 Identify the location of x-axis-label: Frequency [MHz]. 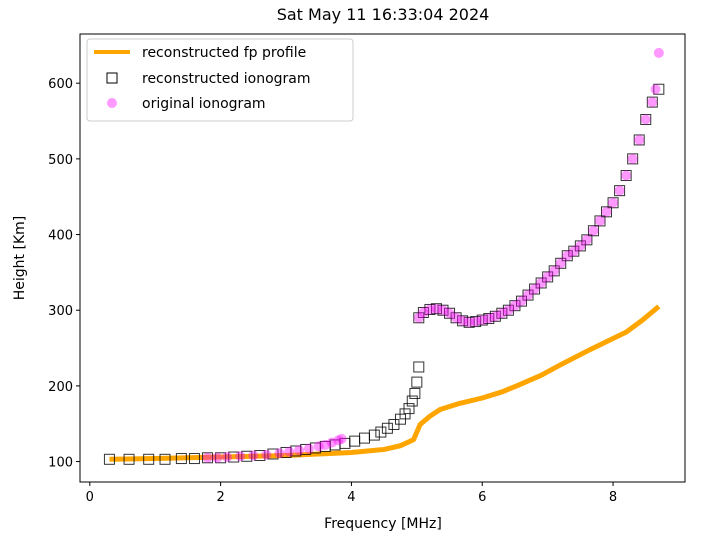
(383, 524).